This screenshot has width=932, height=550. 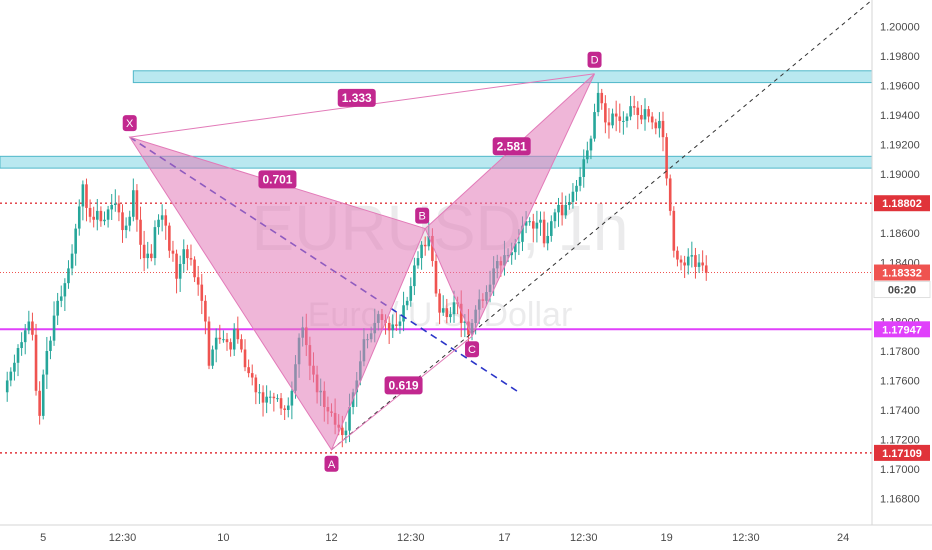 What do you see at coordinates (403, 385) in the screenshot?
I see `ratio-label: 0.619` at bounding box center [403, 385].